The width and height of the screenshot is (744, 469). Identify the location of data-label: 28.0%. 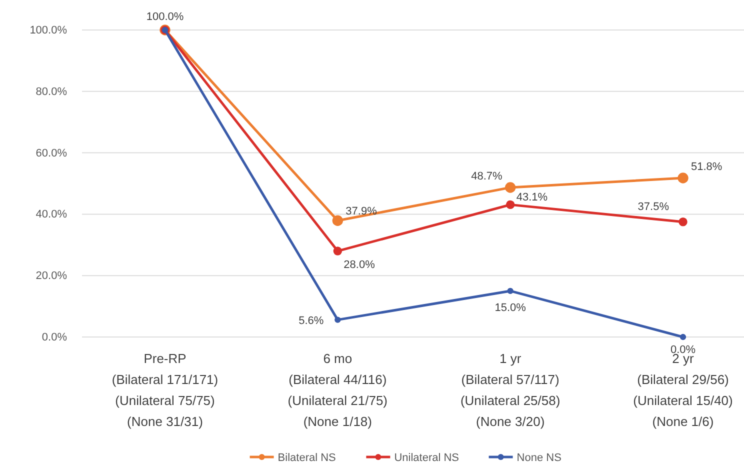
(360, 265).